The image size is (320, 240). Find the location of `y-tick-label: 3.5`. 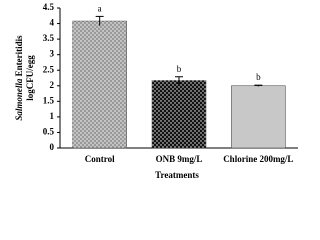

y-tick-label: 3.5 is located at coordinates (49, 38).